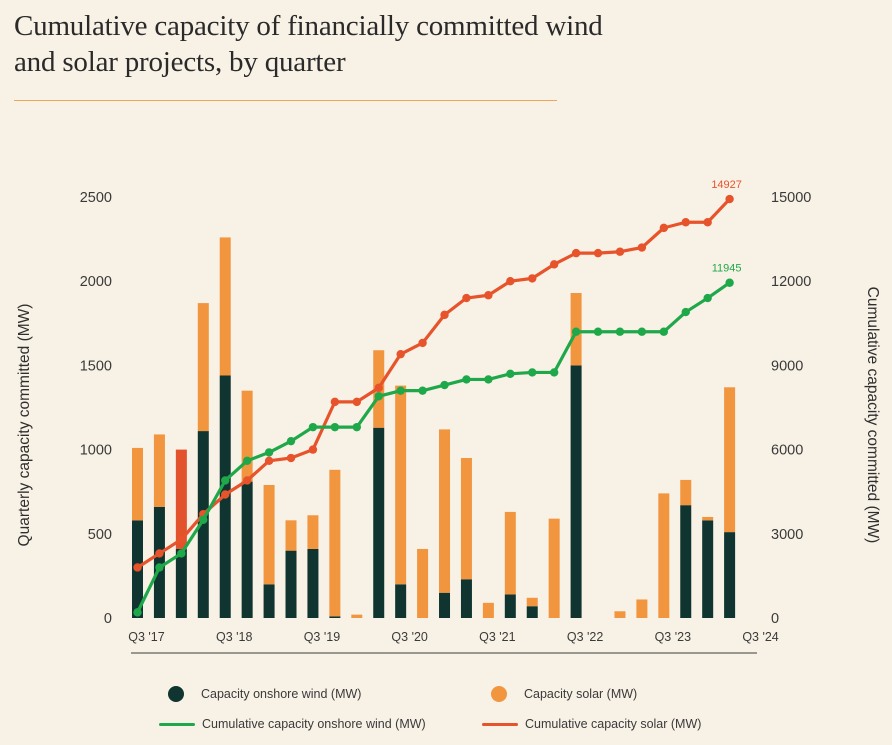 This screenshot has width=892, height=745. Describe the element at coordinates (234, 637) in the screenshot. I see `x-tick-label: Q3 '18` at that location.